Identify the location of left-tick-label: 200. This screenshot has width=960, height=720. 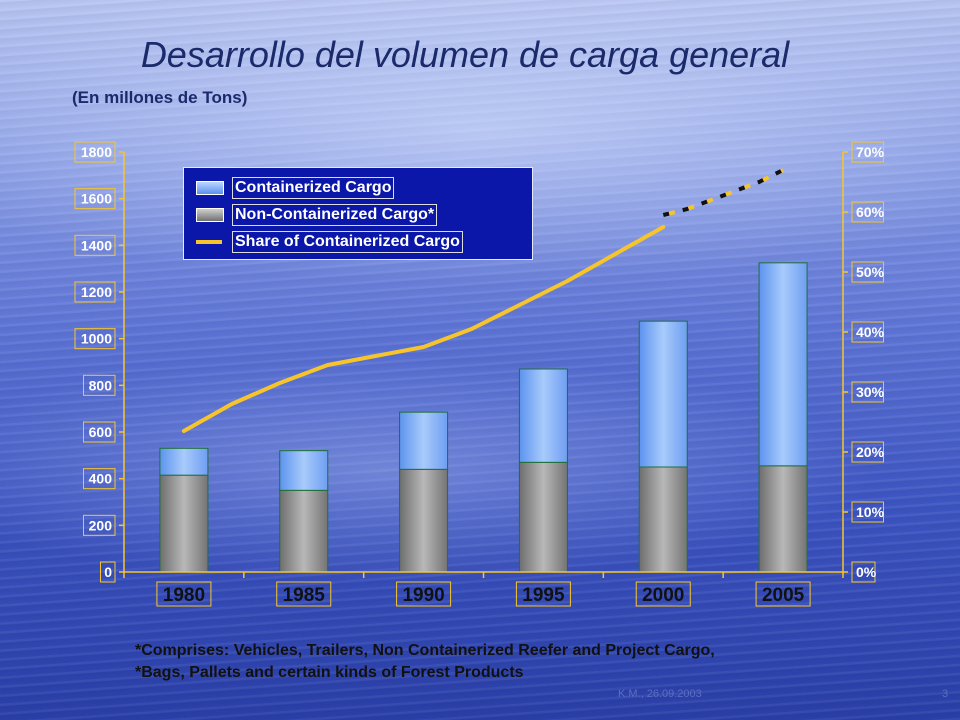
(101, 525).